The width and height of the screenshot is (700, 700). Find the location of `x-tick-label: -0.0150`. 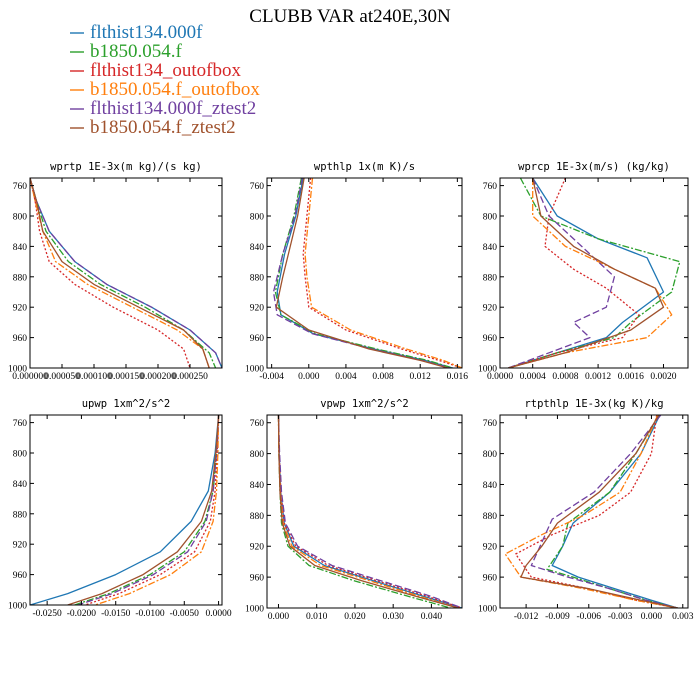

x-tick-label: -0.0150 is located at coordinates (116, 614).